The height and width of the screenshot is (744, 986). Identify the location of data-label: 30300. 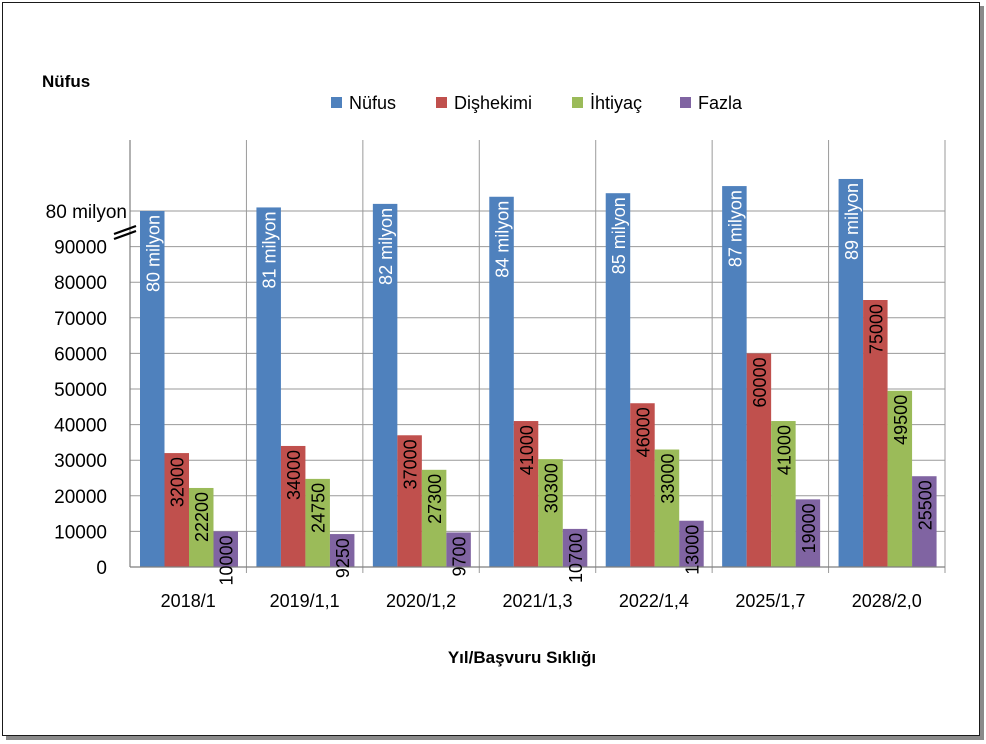
(552, 488).